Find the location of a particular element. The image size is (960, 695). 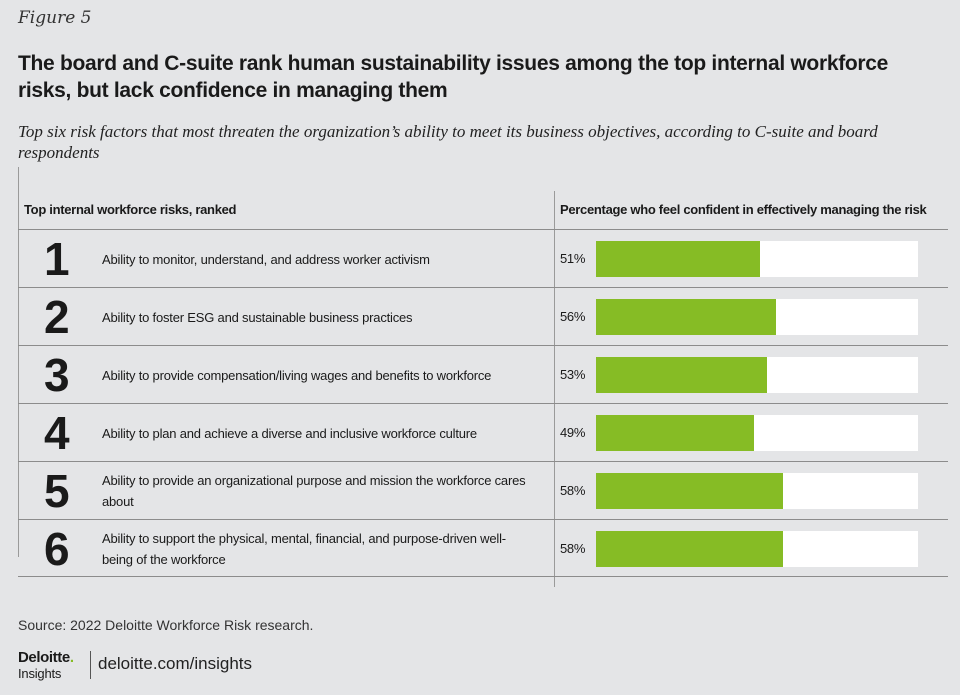

rank-number: 2 is located at coordinates (57, 317).